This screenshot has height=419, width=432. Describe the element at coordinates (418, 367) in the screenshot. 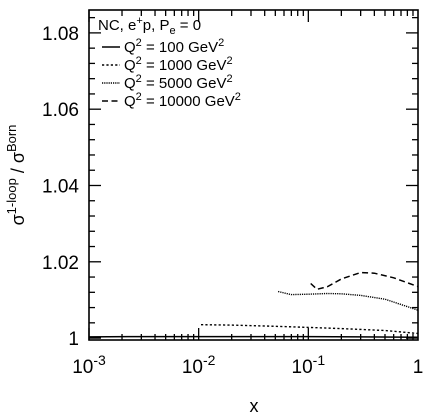

I see `x-tick-label: 1` at that location.